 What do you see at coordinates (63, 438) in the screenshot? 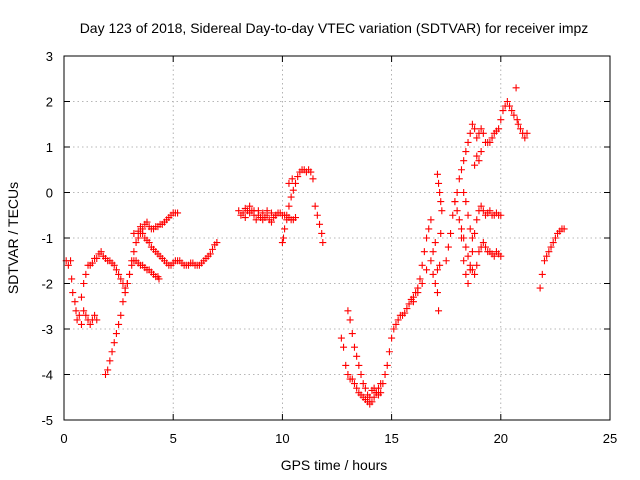
I see `x-tick-label: 0` at bounding box center [63, 438].